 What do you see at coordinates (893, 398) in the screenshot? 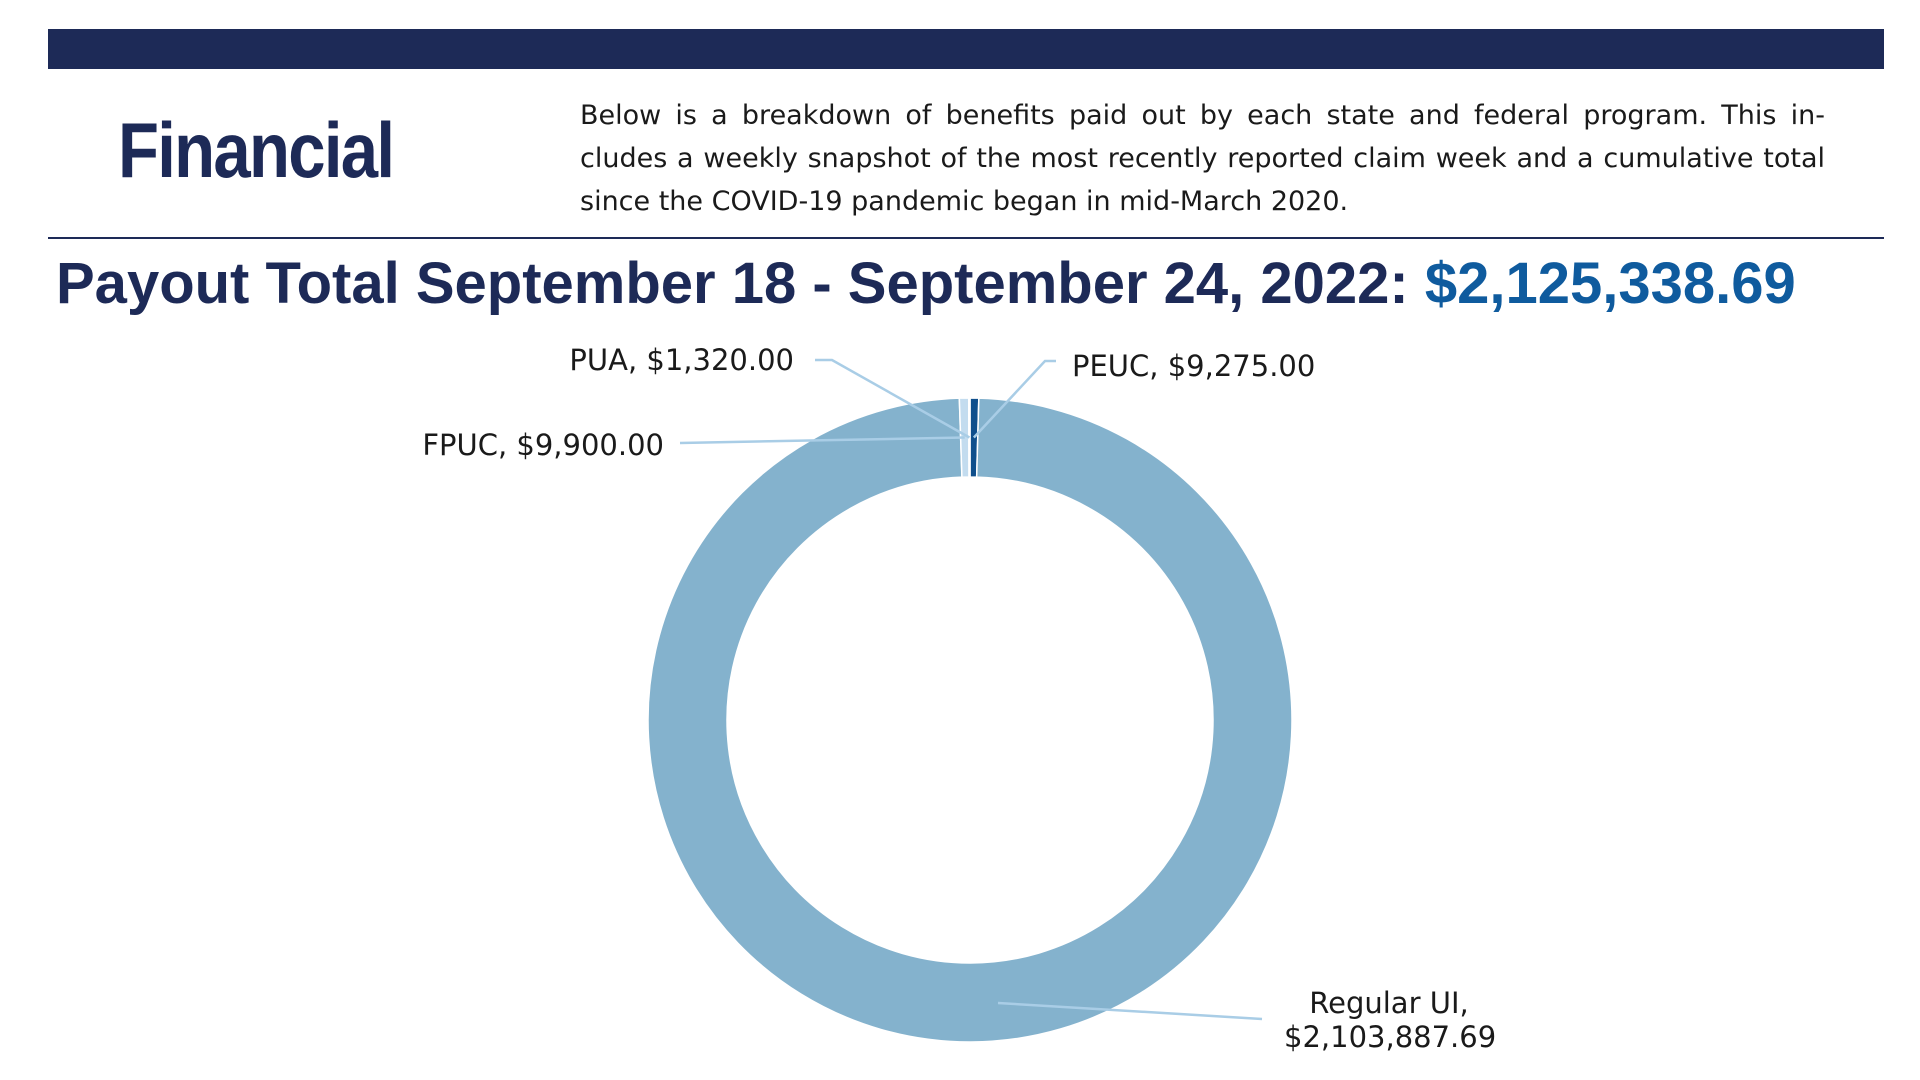
I see `leader-line-pua` at bounding box center [893, 398].